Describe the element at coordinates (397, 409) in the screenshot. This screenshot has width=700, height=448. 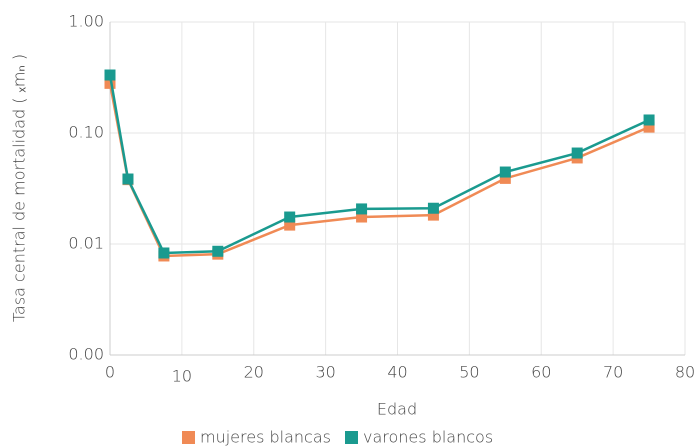
I see `x-axis-label: Edad` at that location.